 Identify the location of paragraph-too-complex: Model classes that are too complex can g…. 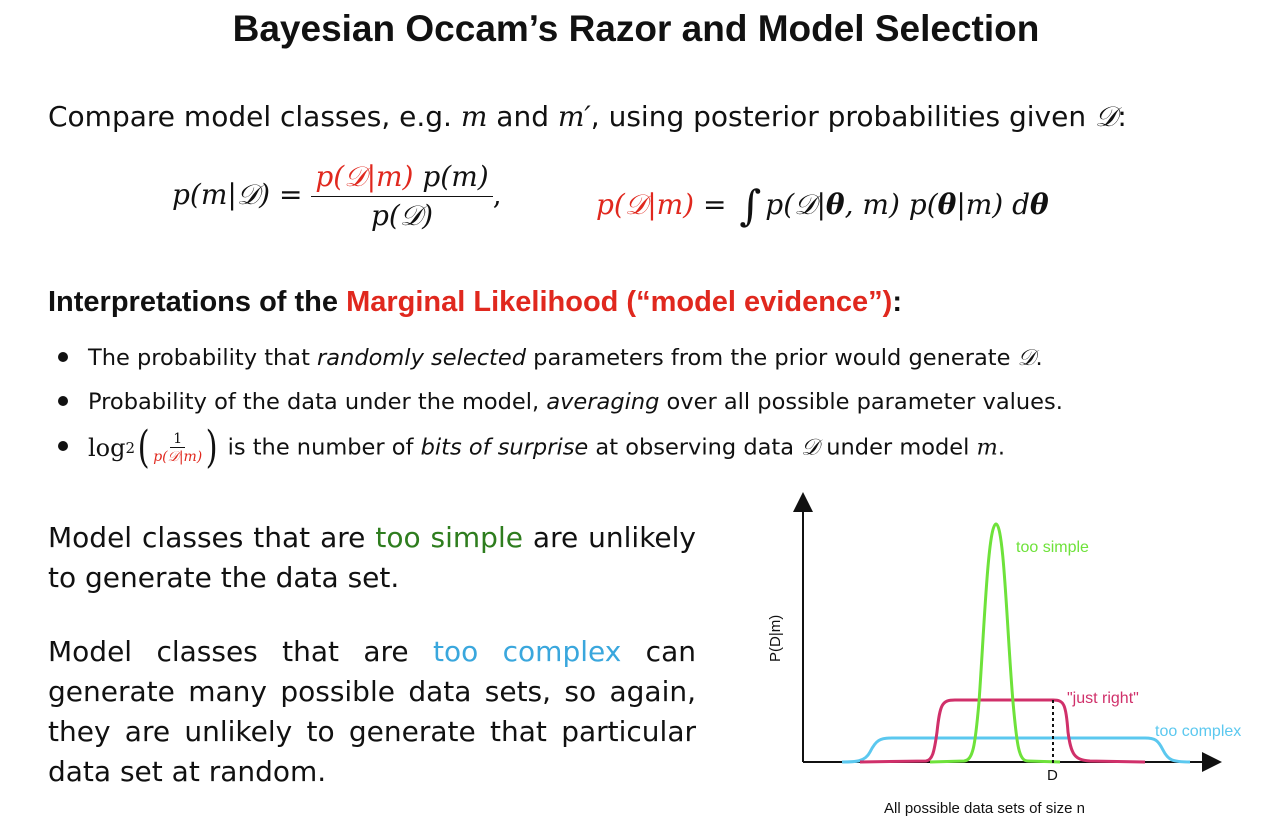
(372, 712).